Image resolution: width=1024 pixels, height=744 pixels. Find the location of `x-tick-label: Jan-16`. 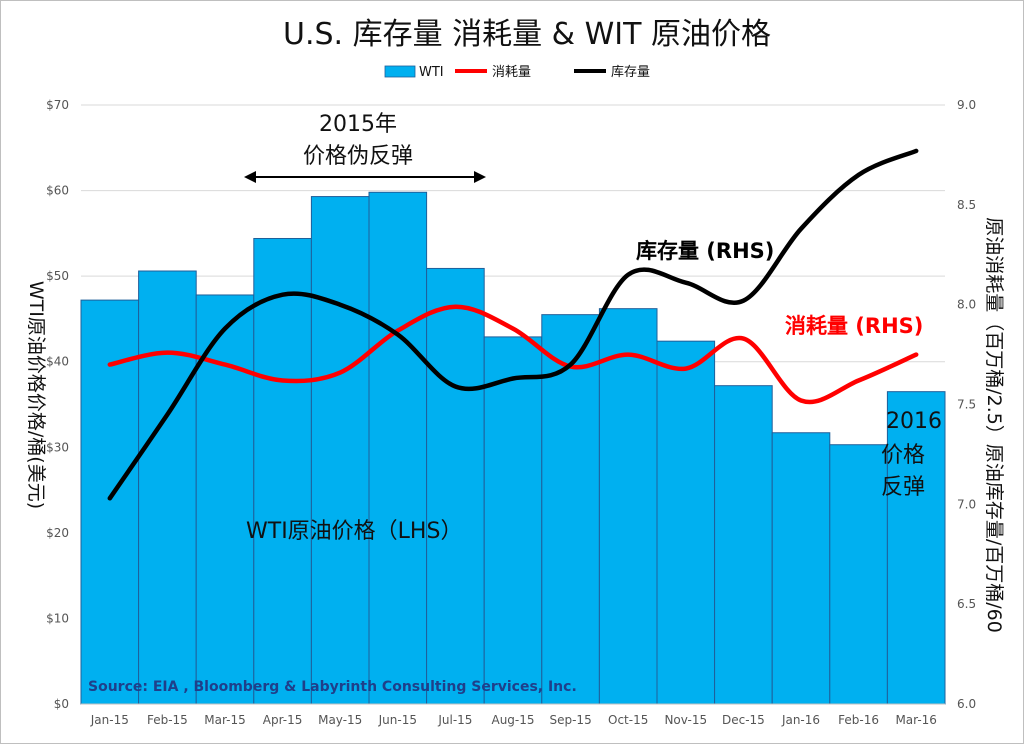

x-tick-label: Jan-16 is located at coordinates (800, 720).